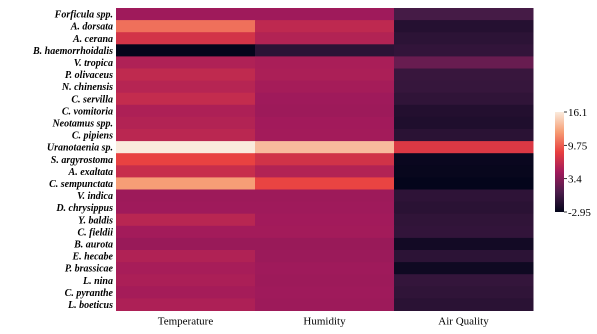 The width and height of the screenshot is (597, 334). What do you see at coordinates (89, 269) in the screenshot?
I see `row-label: P. brassicae` at bounding box center [89, 269].